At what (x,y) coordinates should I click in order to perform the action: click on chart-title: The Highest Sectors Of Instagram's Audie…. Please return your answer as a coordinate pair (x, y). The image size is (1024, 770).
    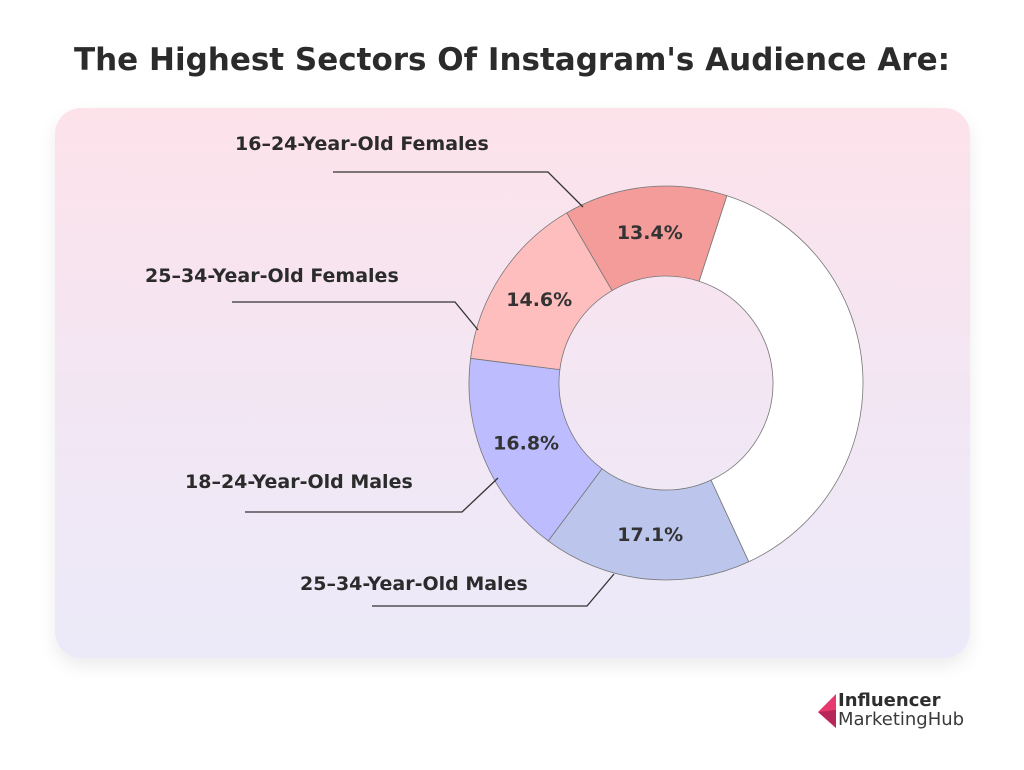
    Looking at the image, I should click on (512, 60).